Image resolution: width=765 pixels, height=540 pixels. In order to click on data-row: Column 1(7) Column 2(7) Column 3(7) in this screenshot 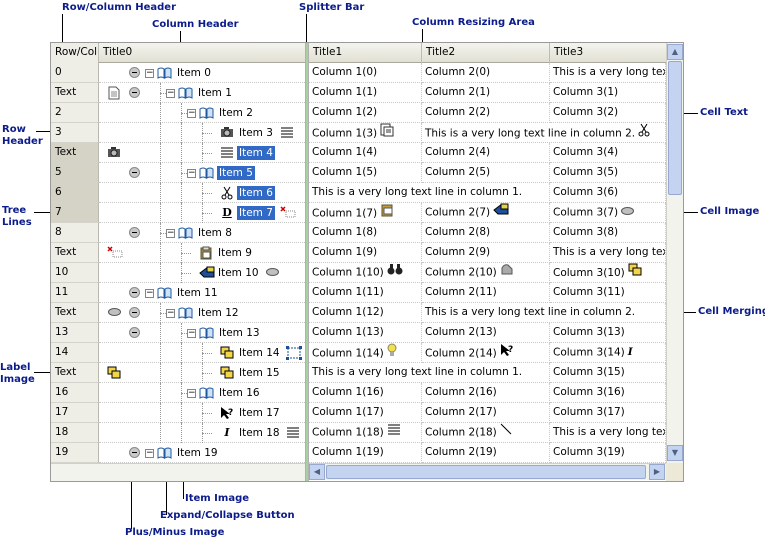, I will do `click(487, 213)`.